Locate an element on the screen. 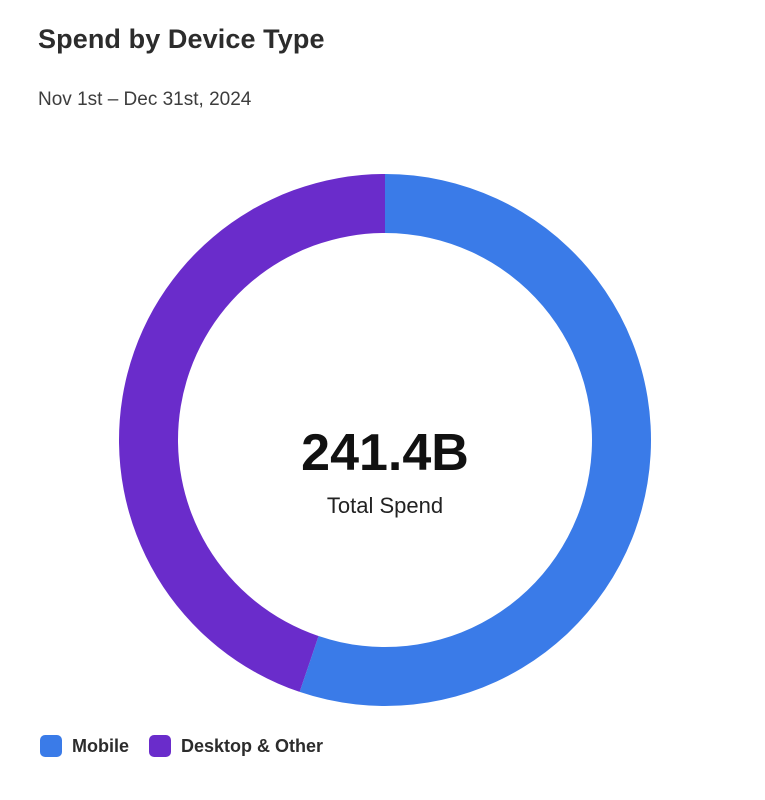 This screenshot has width=765, height=800. legend-label: Mobile is located at coordinates (100, 745).